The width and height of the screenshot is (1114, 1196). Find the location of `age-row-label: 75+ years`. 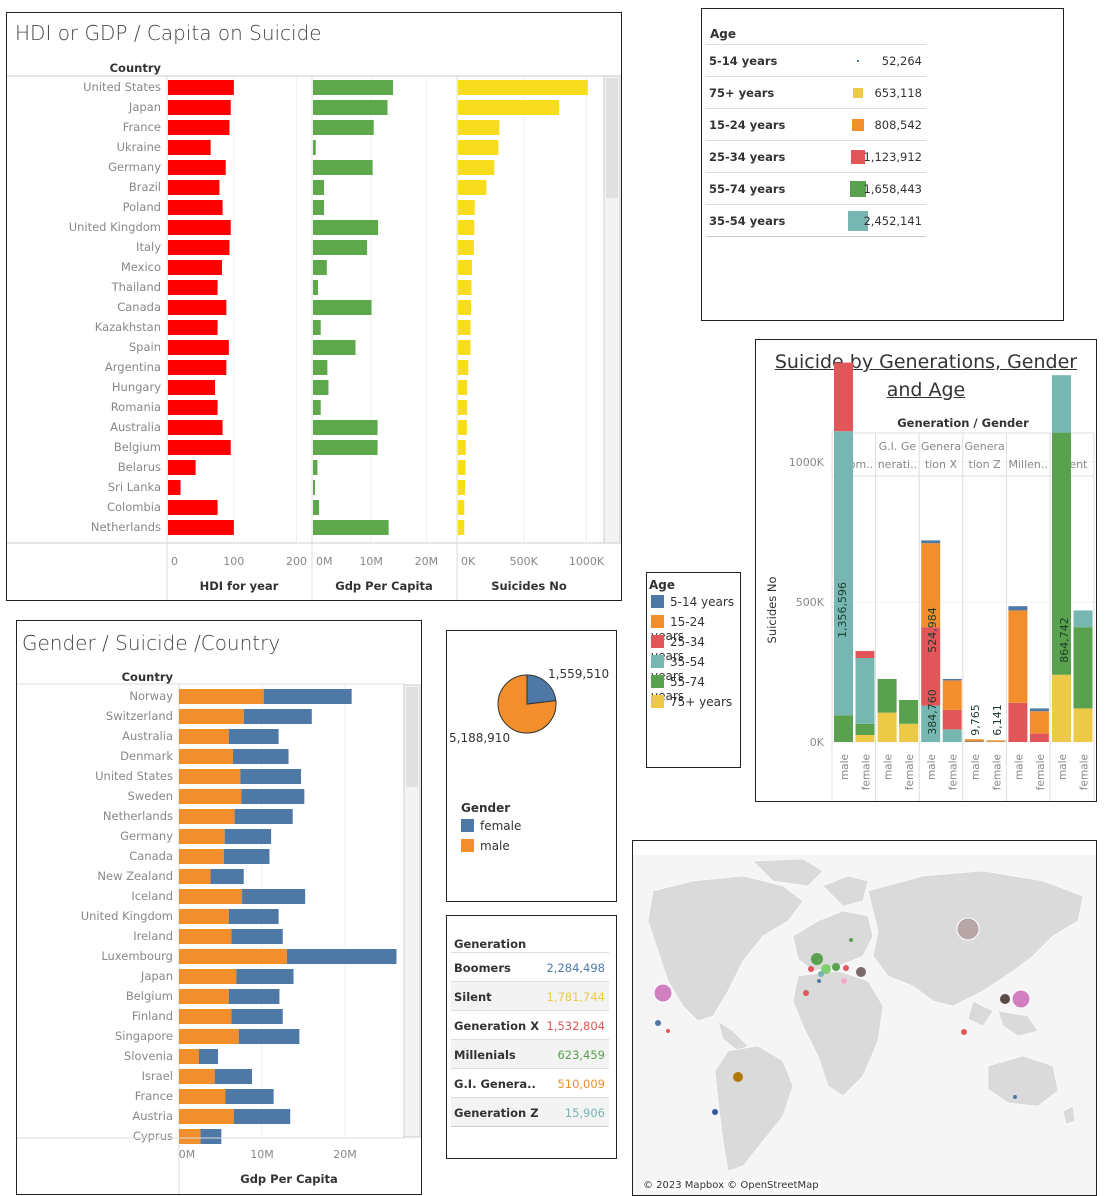

age-row-label: 75+ years is located at coordinates (741, 93).